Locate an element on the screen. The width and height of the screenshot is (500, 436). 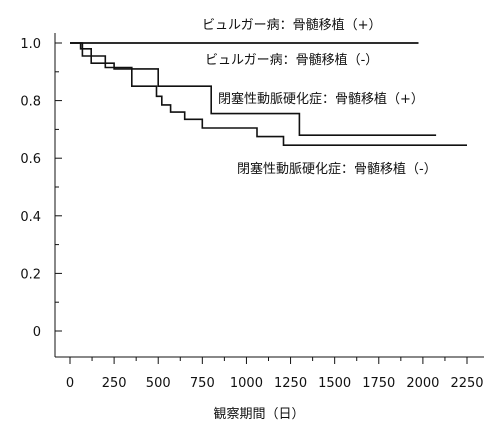
x-axis-title: 観察期間（日） is located at coordinates (258, 414).